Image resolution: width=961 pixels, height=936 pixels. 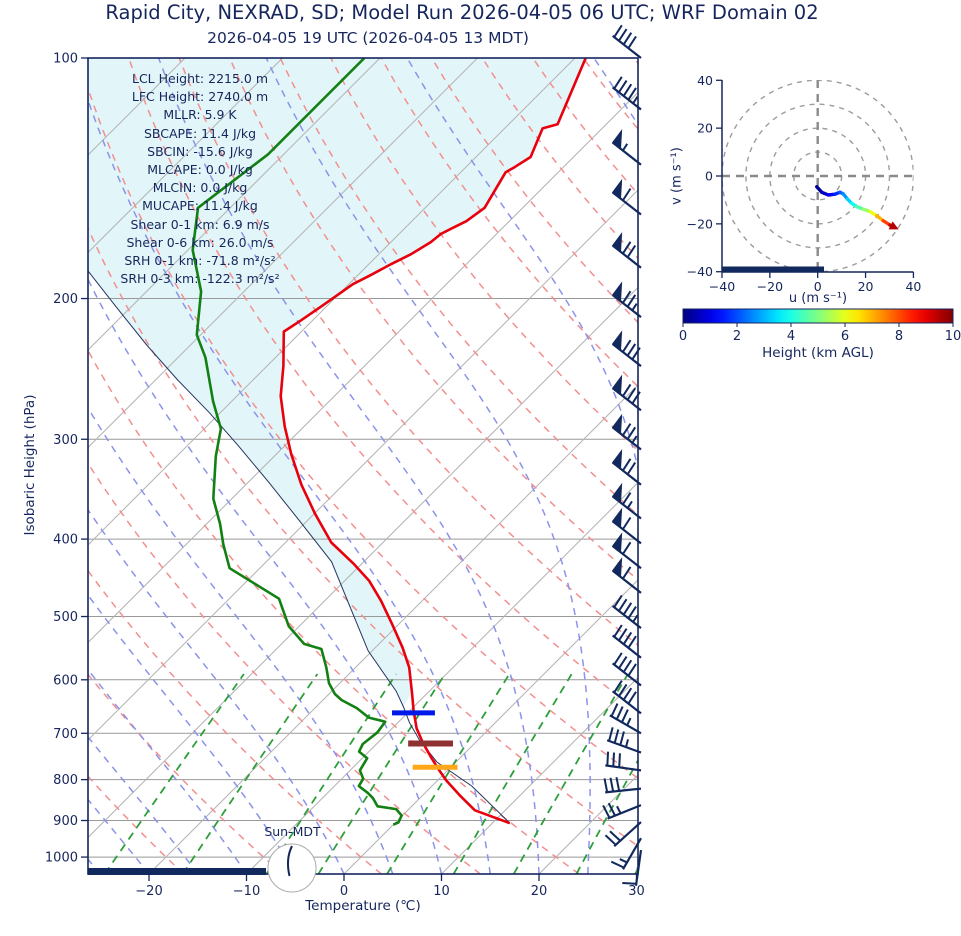 I want to click on svg-text: 30, so click(x=636, y=891).